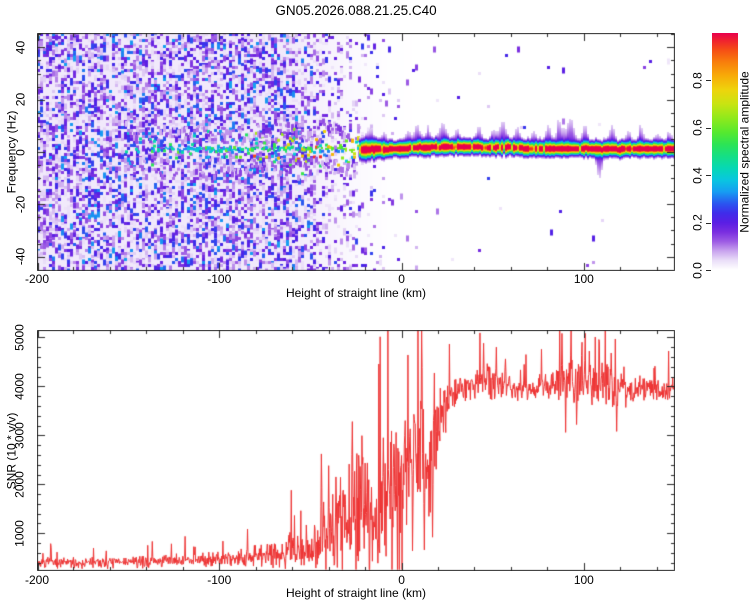 This screenshot has height=600, width=750. What do you see at coordinates (697, 175) in the screenshot?
I see `colorbar-tick-label: 0.4` at bounding box center [697, 175].